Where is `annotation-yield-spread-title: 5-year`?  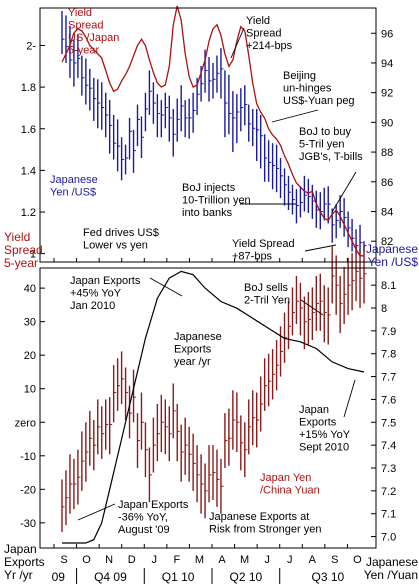
annotation-yield-spread-title: 5-year is located at coordinates (84, 51).